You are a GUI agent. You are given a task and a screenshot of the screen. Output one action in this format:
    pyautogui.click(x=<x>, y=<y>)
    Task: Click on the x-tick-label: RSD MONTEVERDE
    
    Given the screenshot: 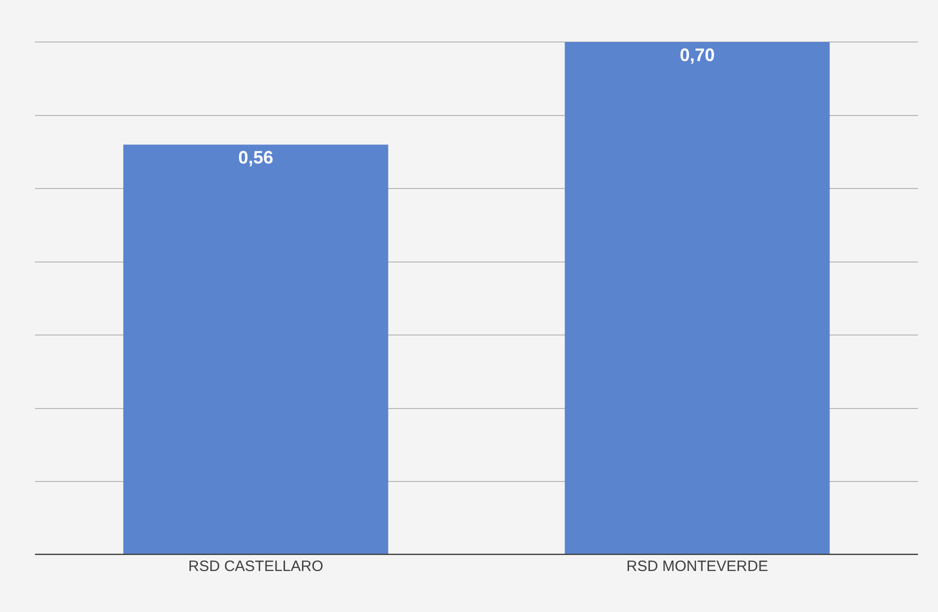 What is the action you would take?
    pyautogui.click(x=697, y=566)
    